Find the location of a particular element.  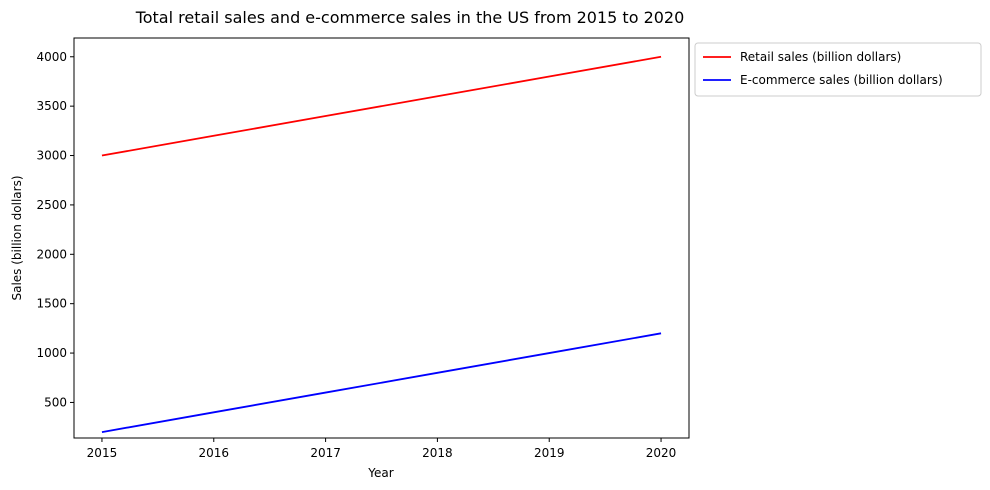

x-tick-label: 2015 is located at coordinates (102, 453).